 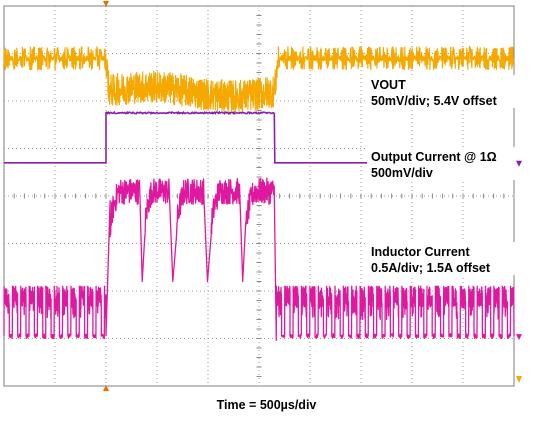 I want to click on trace-label-3-line-2: 0.5A/div; 1.5A offset, so click(x=431, y=268).